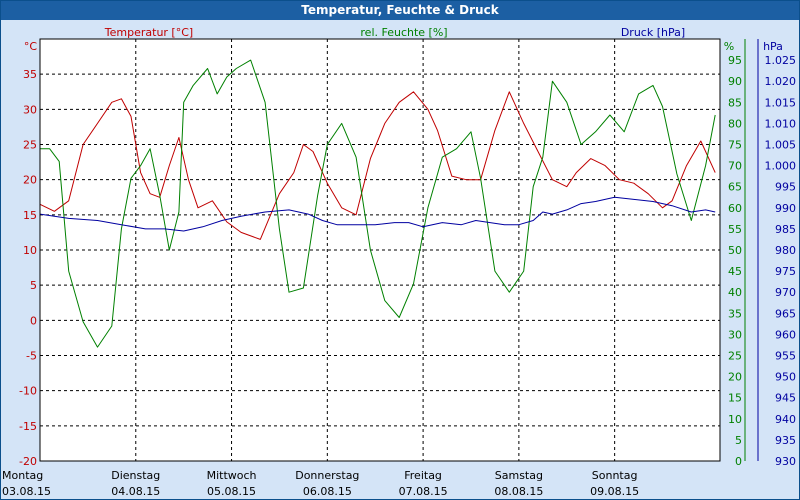 The height and width of the screenshot is (500, 800). What do you see at coordinates (423, 475) in the screenshot?
I see `x-tick-day: Freitag` at bounding box center [423, 475].